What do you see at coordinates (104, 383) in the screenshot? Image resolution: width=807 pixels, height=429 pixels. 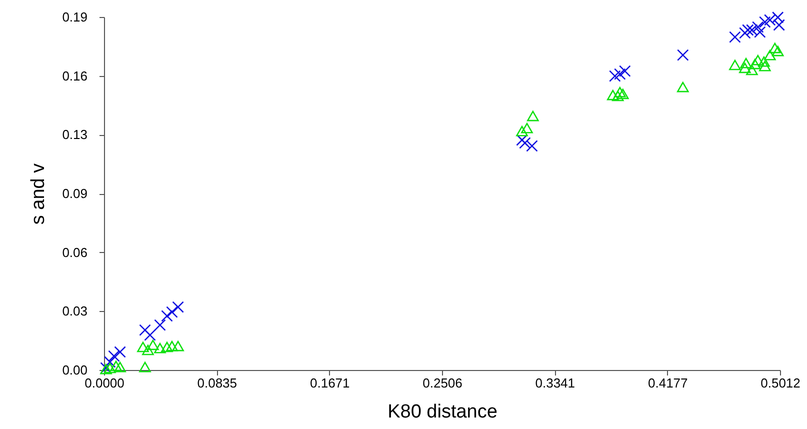 I see `x-tick-label: 0.0000` at bounding box center [104, 383].